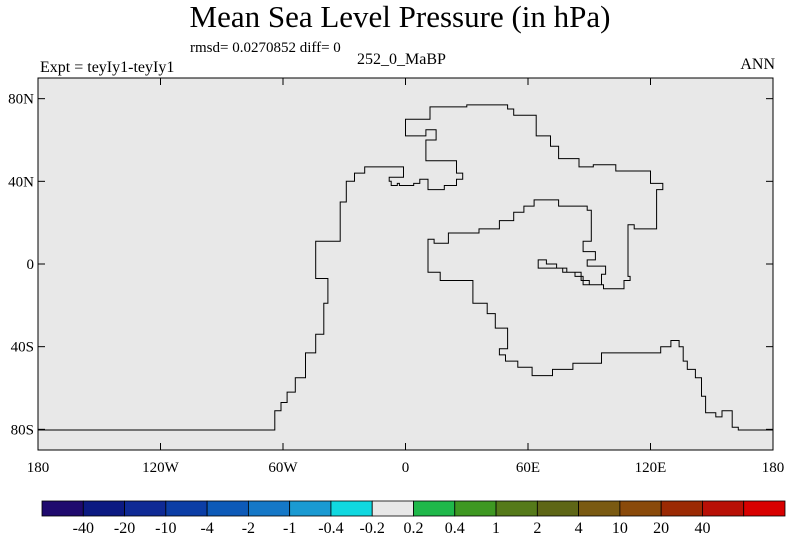  I want to click on colorbar-label: 1, so click(496, 527).